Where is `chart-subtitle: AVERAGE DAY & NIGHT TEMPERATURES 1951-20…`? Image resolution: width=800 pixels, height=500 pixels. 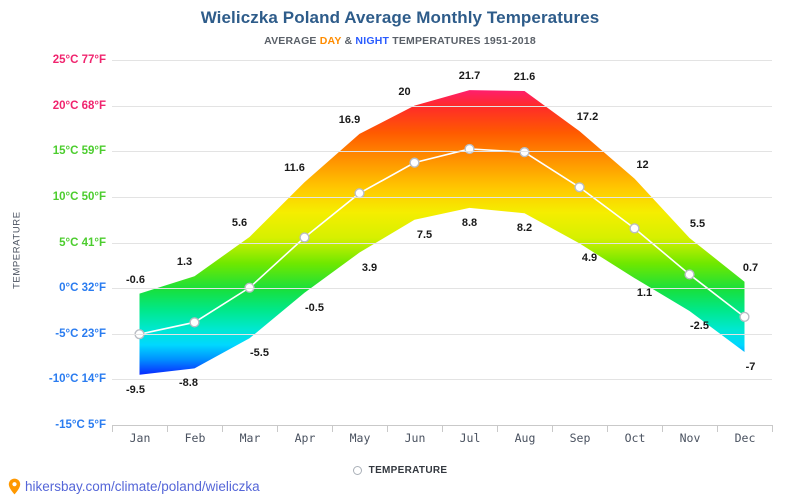
chart-subtitle: AVERAGE DAY & NIGHT TEMPERATURES 1951-20… is located at coordinates (400, 41).